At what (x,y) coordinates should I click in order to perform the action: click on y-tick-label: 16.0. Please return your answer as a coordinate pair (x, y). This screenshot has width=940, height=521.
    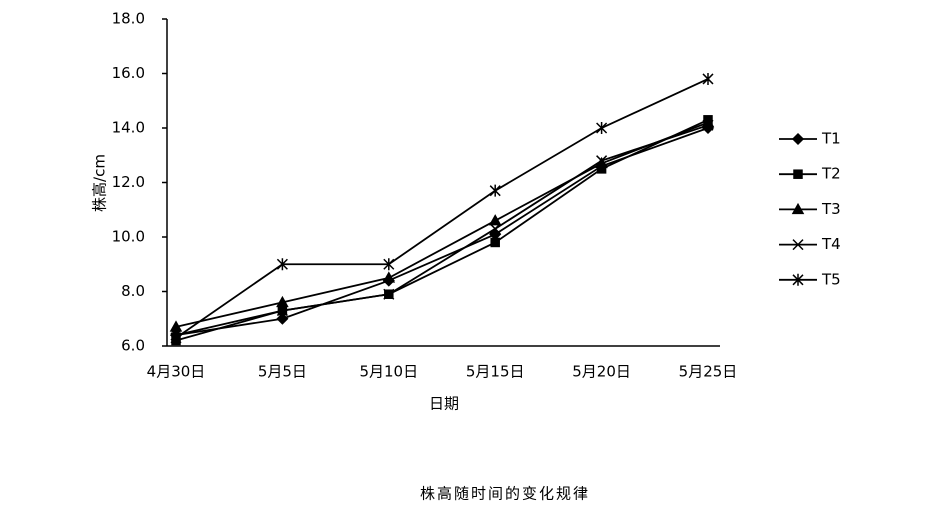
    Looking at the image, I should click on (128, 73).